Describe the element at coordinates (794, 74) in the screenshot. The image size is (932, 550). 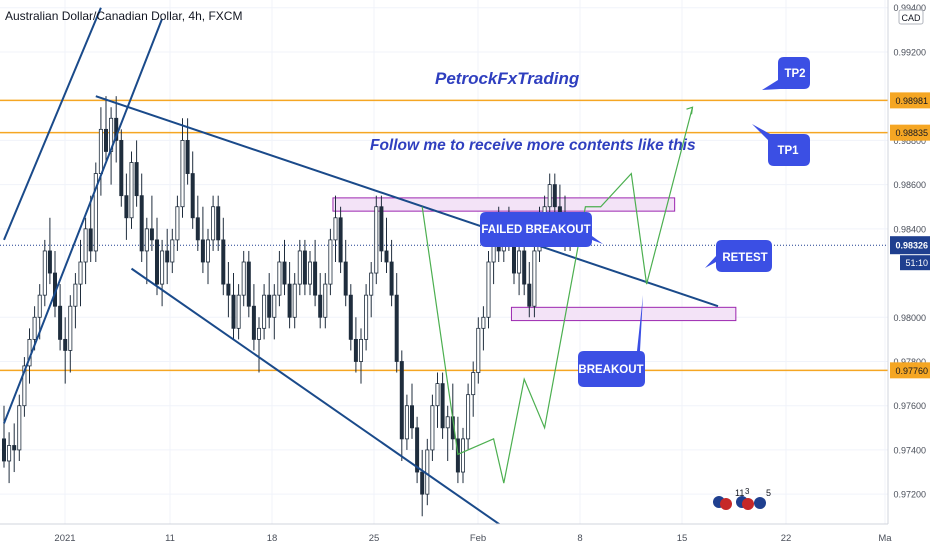
I see `tp2-label: TP2` at that location.